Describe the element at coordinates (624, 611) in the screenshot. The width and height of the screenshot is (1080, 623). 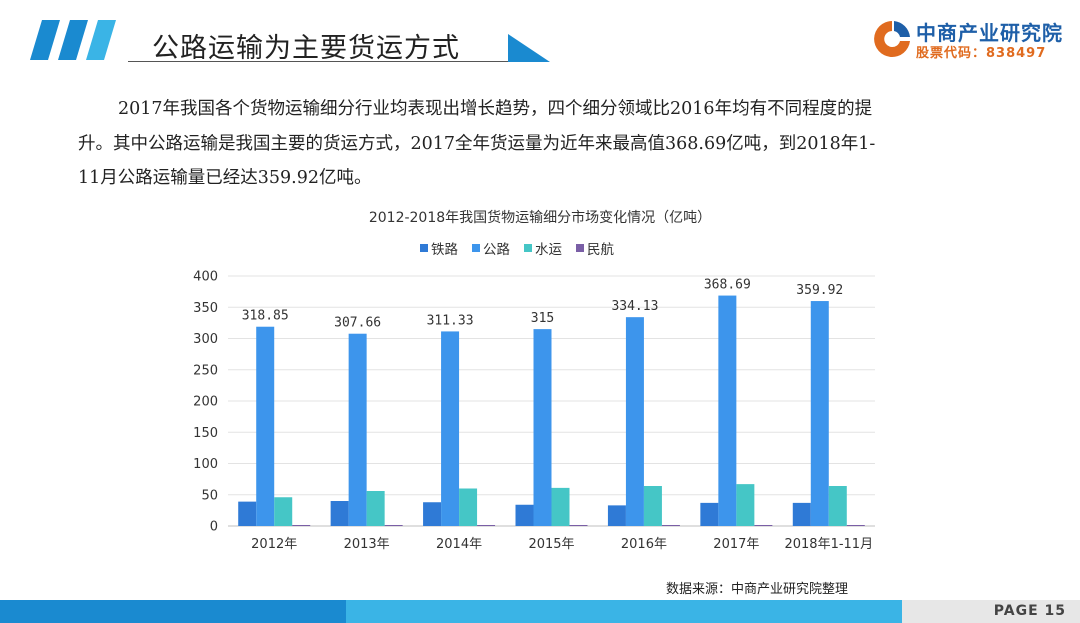
I see `footer-bar-light` at that location.